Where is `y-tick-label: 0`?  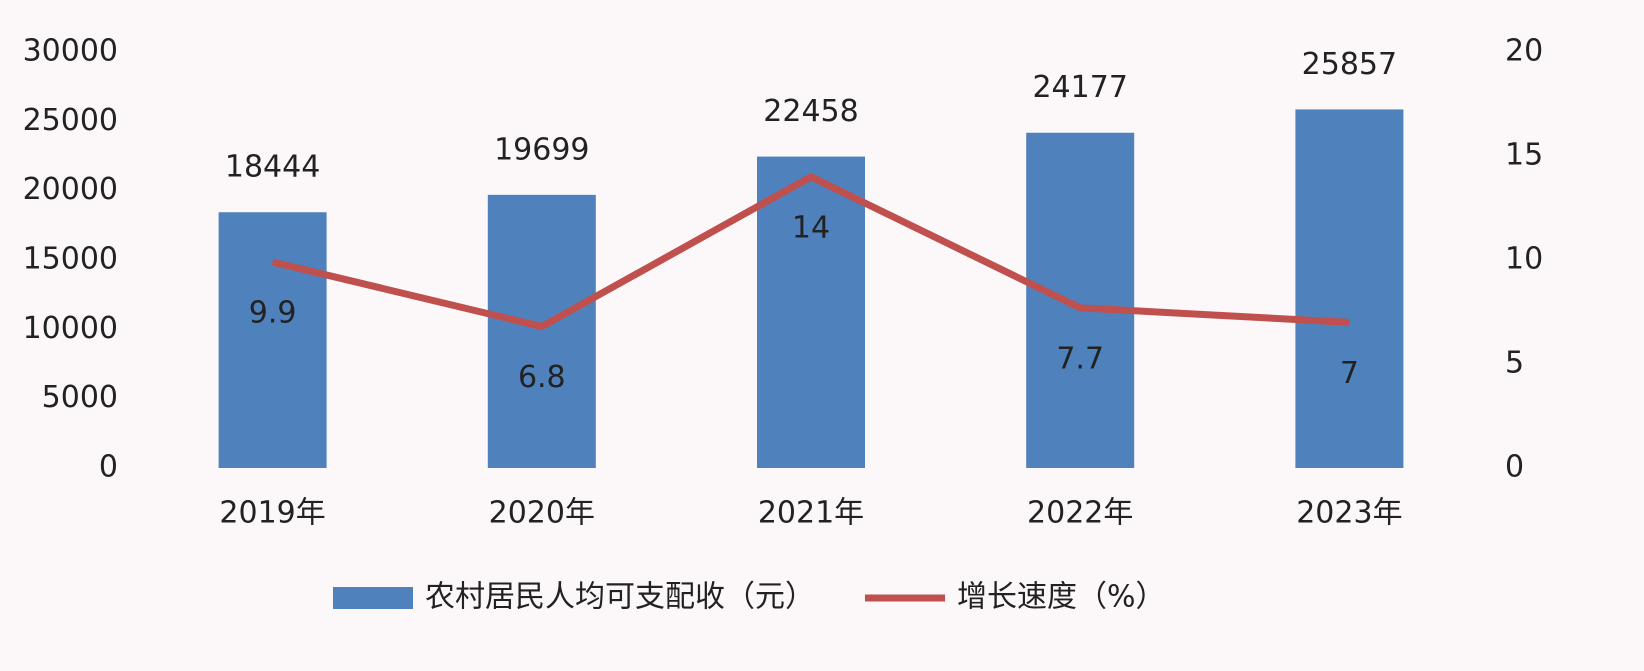 y-tick-label: 0 is located at coordinates (108, 467).